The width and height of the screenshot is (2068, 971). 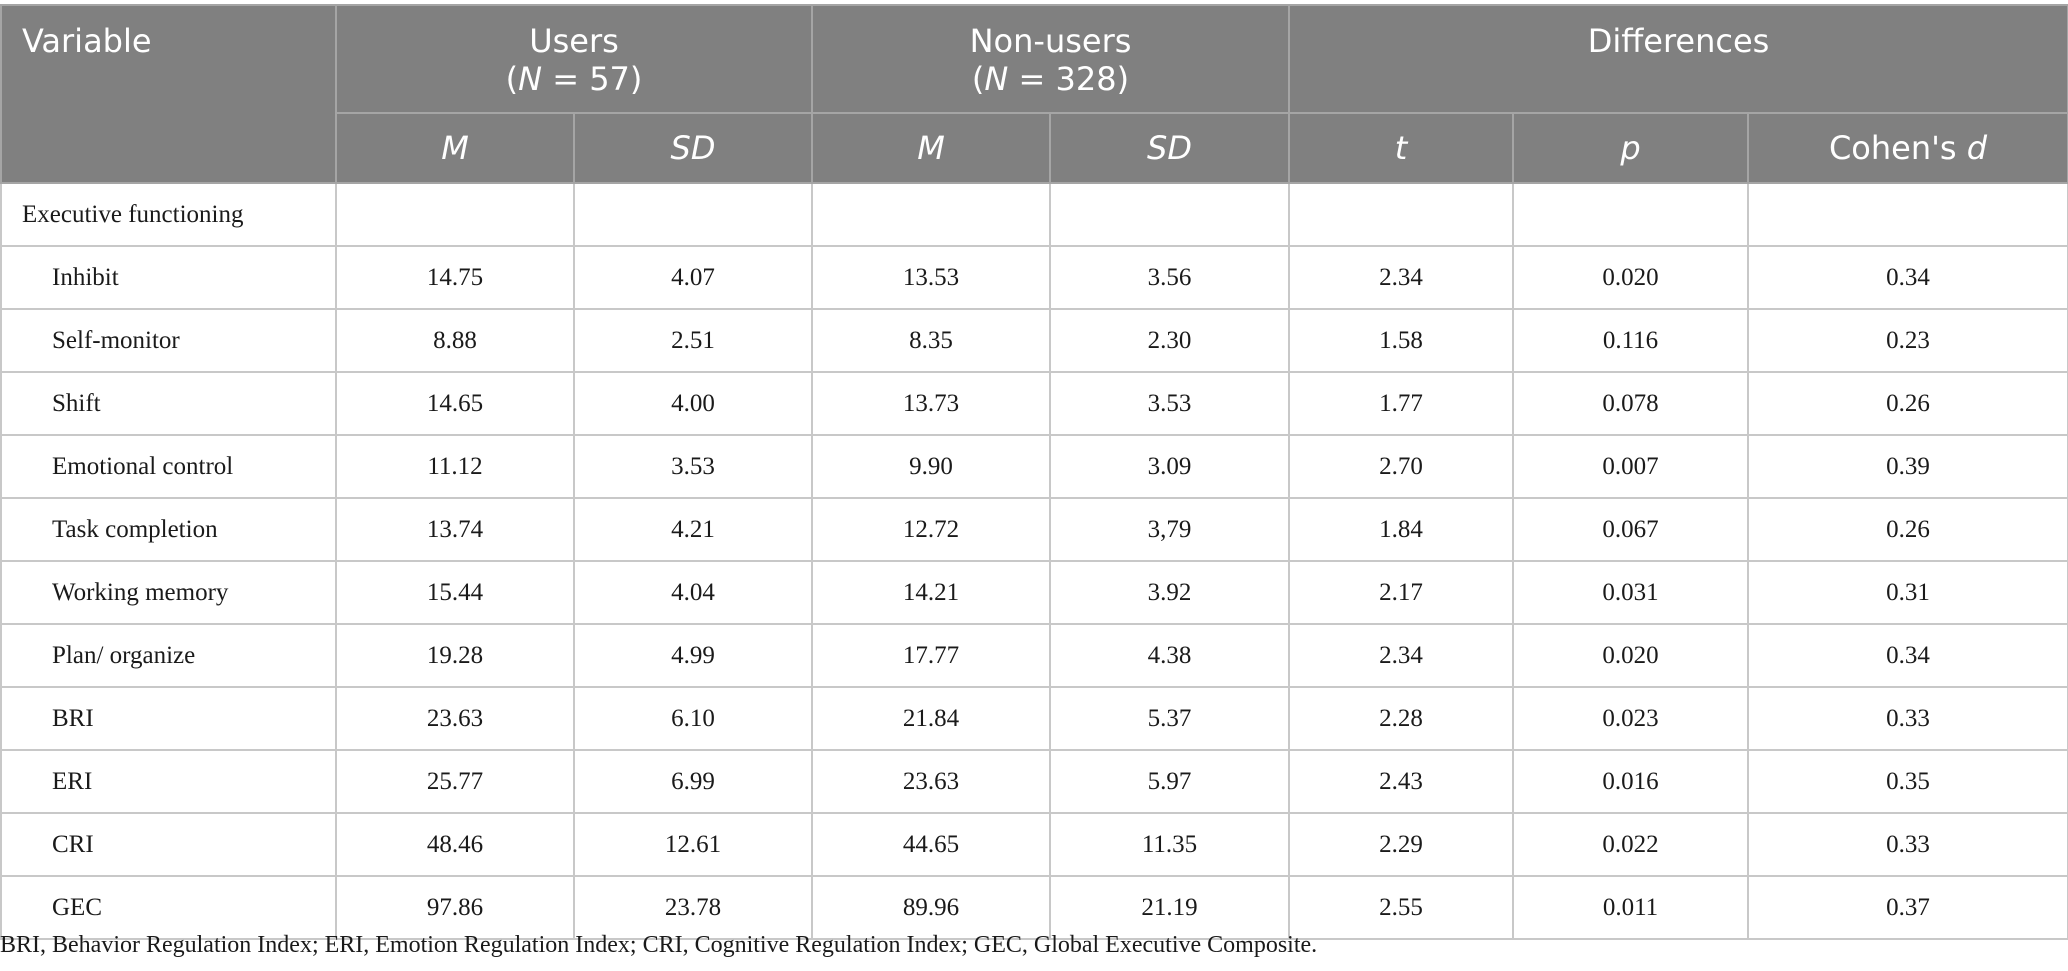 What do you see at coordinates (168, 592) in the screenshot?
I see `row-label: Working memory` at bounding box center [168, 592].